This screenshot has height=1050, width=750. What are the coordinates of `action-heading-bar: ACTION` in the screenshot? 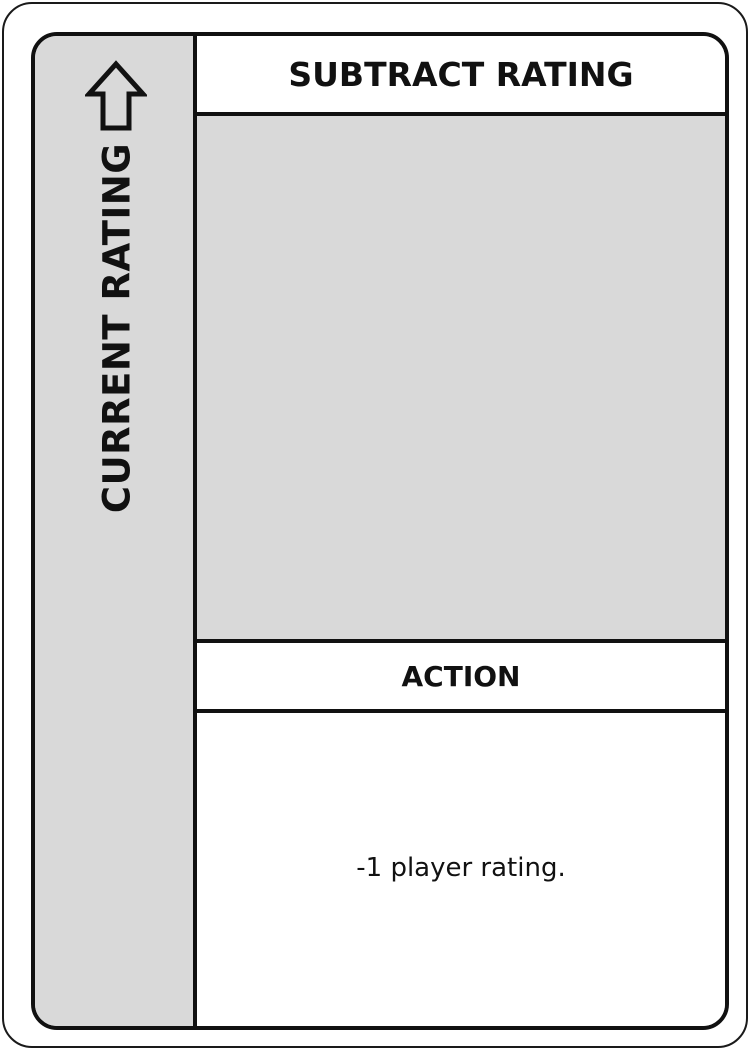 It's located at (461, 678).